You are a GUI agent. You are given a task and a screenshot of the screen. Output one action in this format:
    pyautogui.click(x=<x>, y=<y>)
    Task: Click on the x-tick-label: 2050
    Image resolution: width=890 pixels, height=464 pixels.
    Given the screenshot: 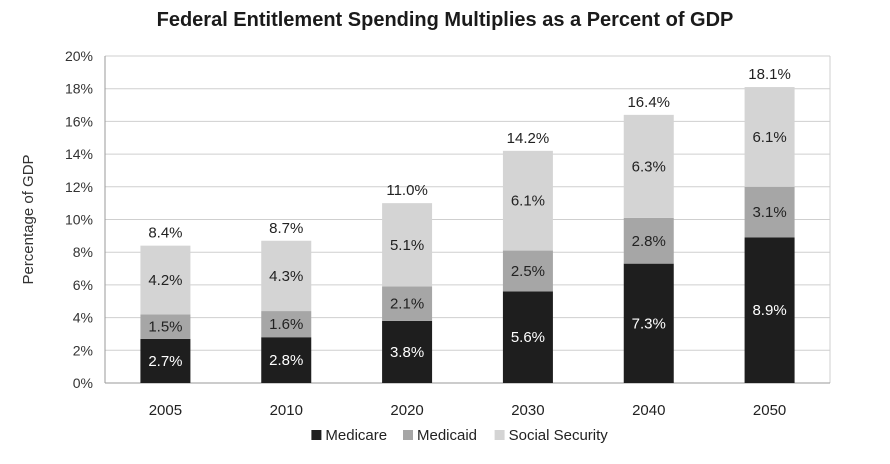 What is the action you would take?
    pyautogui.click(x=769, y=410)
    